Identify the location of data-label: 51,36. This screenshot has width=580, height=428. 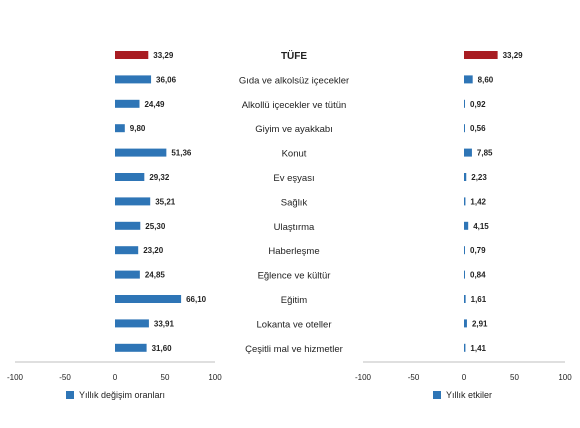
(181, 153).